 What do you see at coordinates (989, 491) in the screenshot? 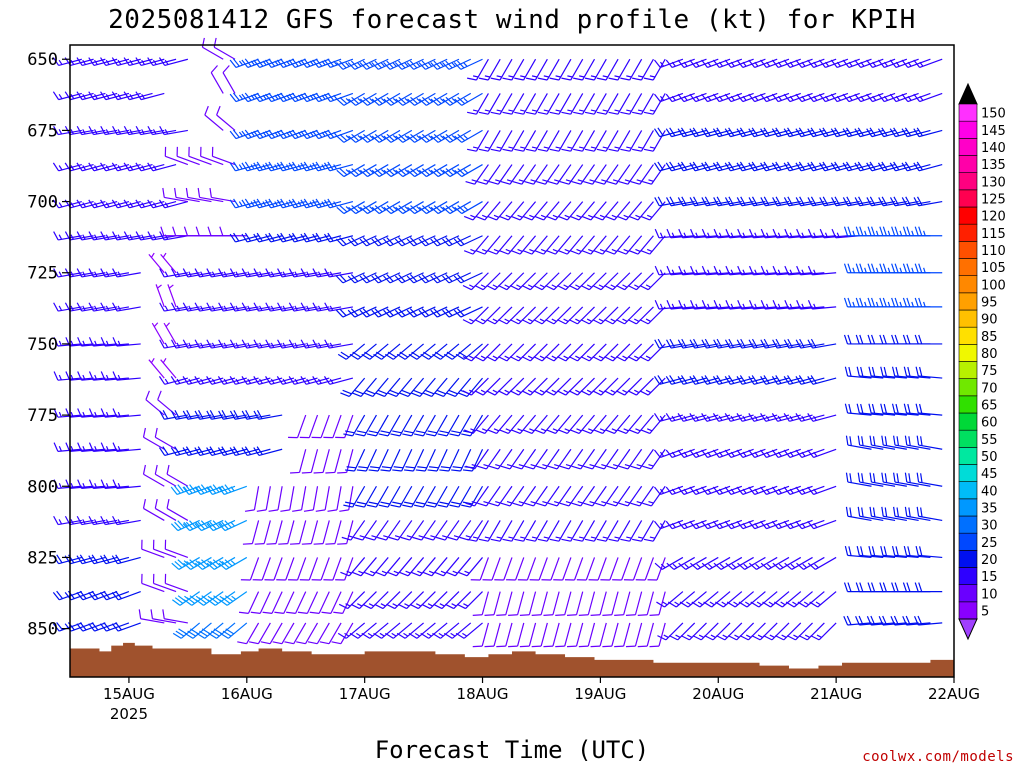
I see `colorbar-label: 40` at bounding box center [989, 491].